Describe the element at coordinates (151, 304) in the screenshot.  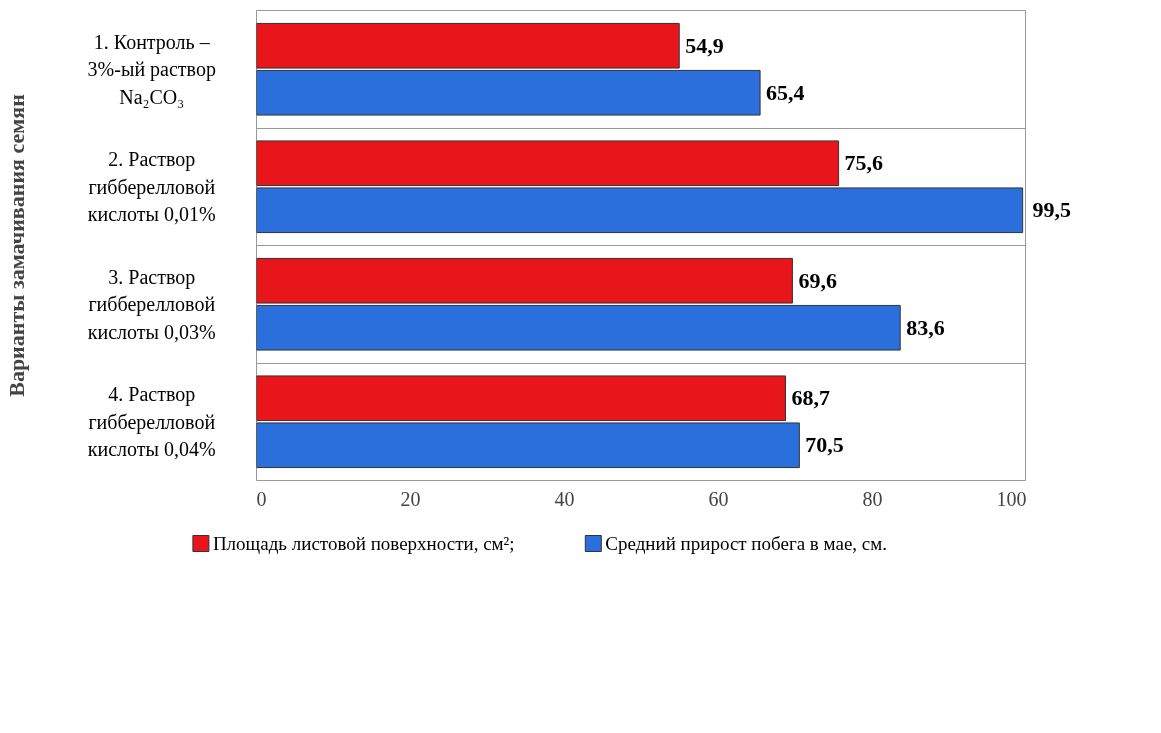
I see `y-tick-label: 3. Раствор гибберелловой кислоты 0,03%` at that location.